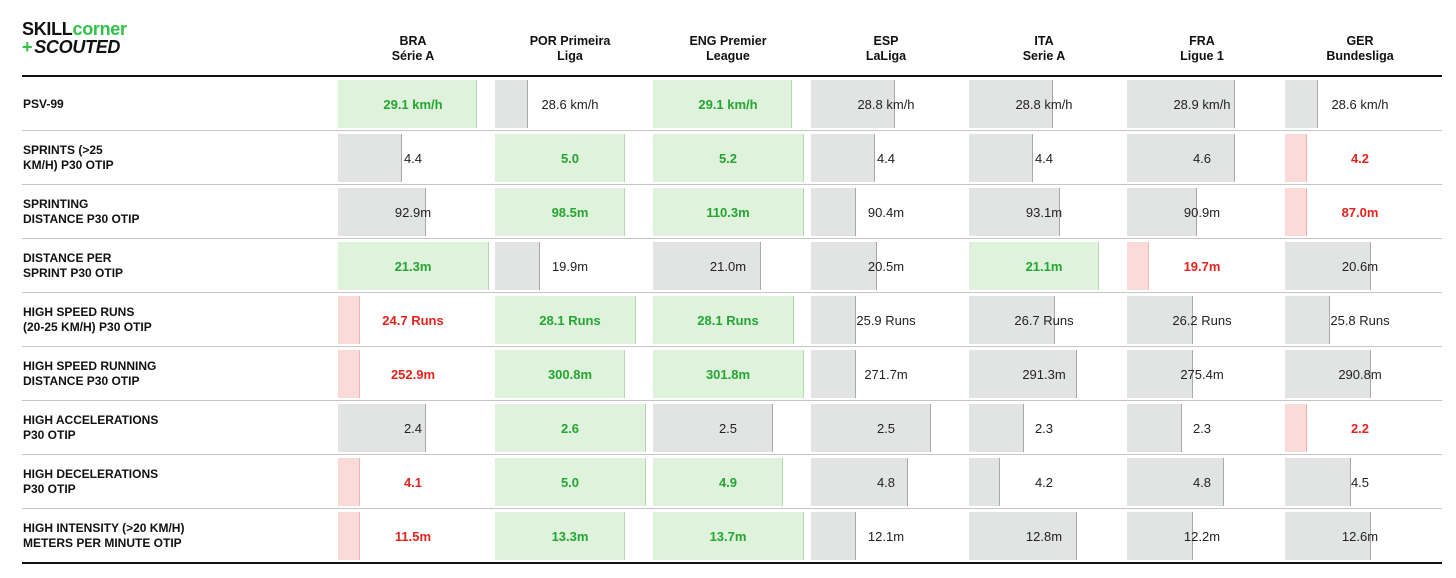  I want to click on table-cell: 110.3m, so click(728, 212).